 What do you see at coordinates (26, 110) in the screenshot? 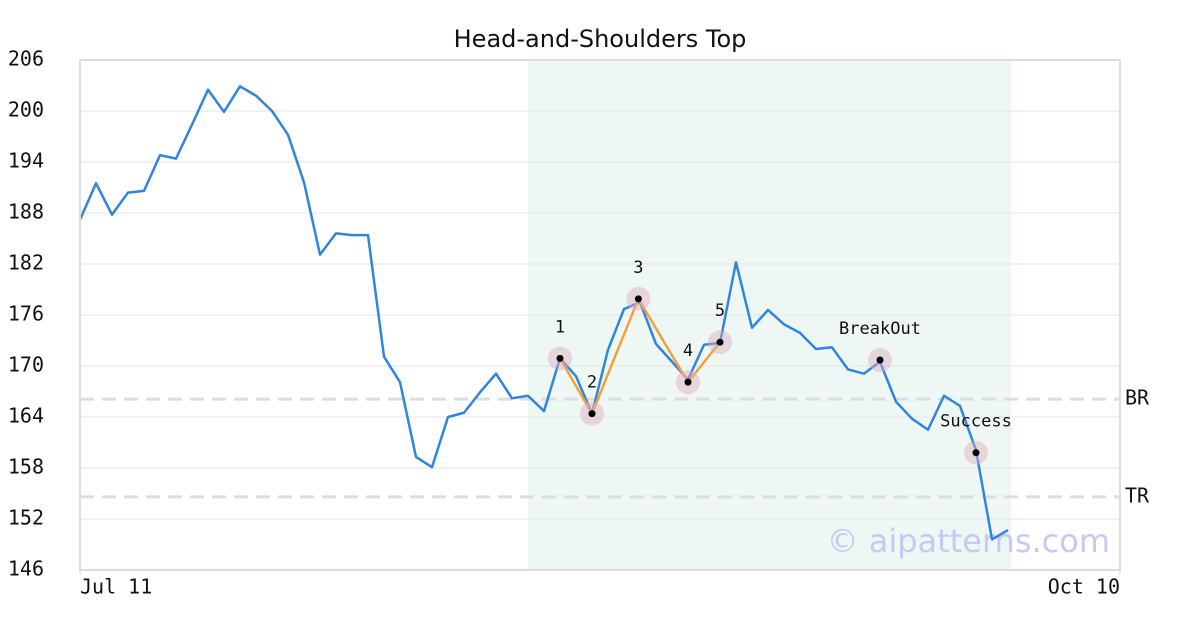
I see `y-tick-label: 200` at bounding box center [26, 110].